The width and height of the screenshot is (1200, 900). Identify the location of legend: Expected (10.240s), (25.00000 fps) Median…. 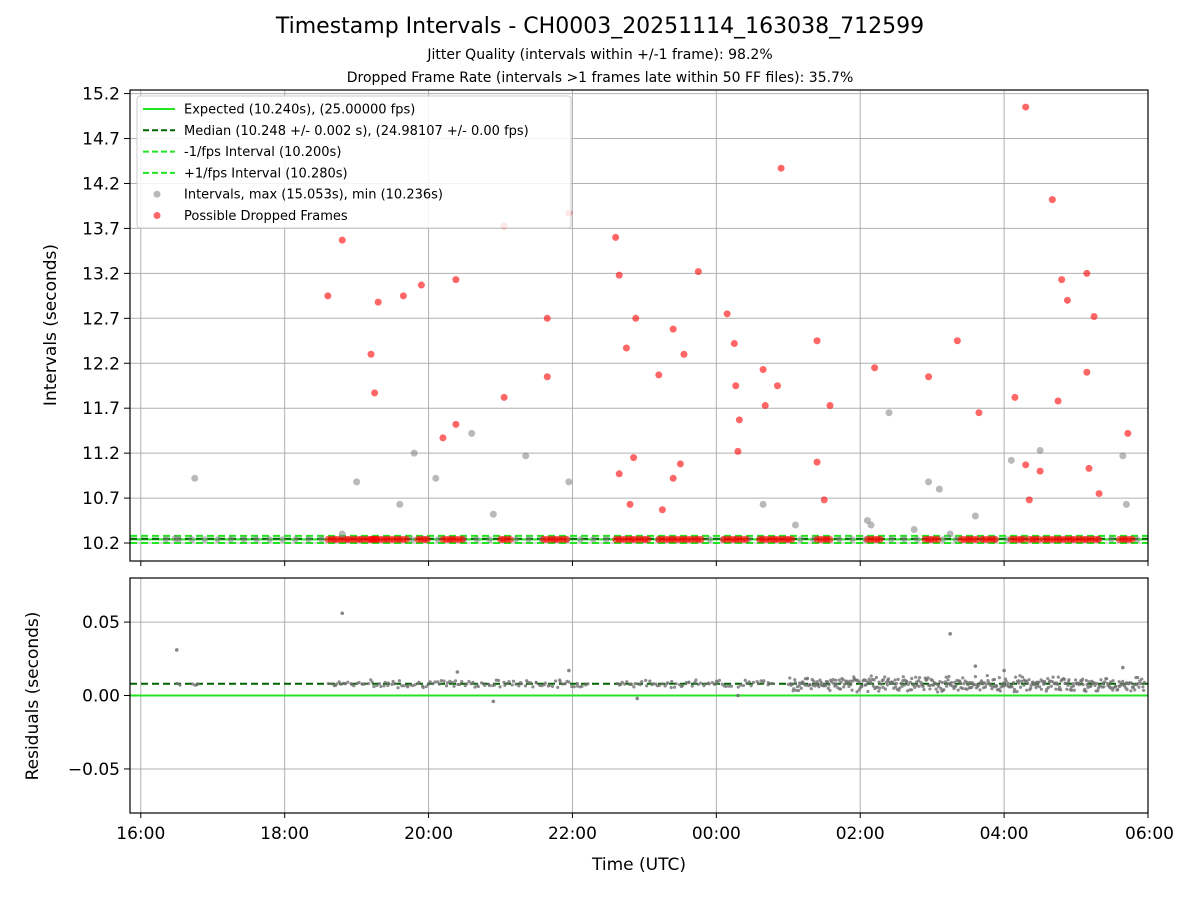
(354, 162).